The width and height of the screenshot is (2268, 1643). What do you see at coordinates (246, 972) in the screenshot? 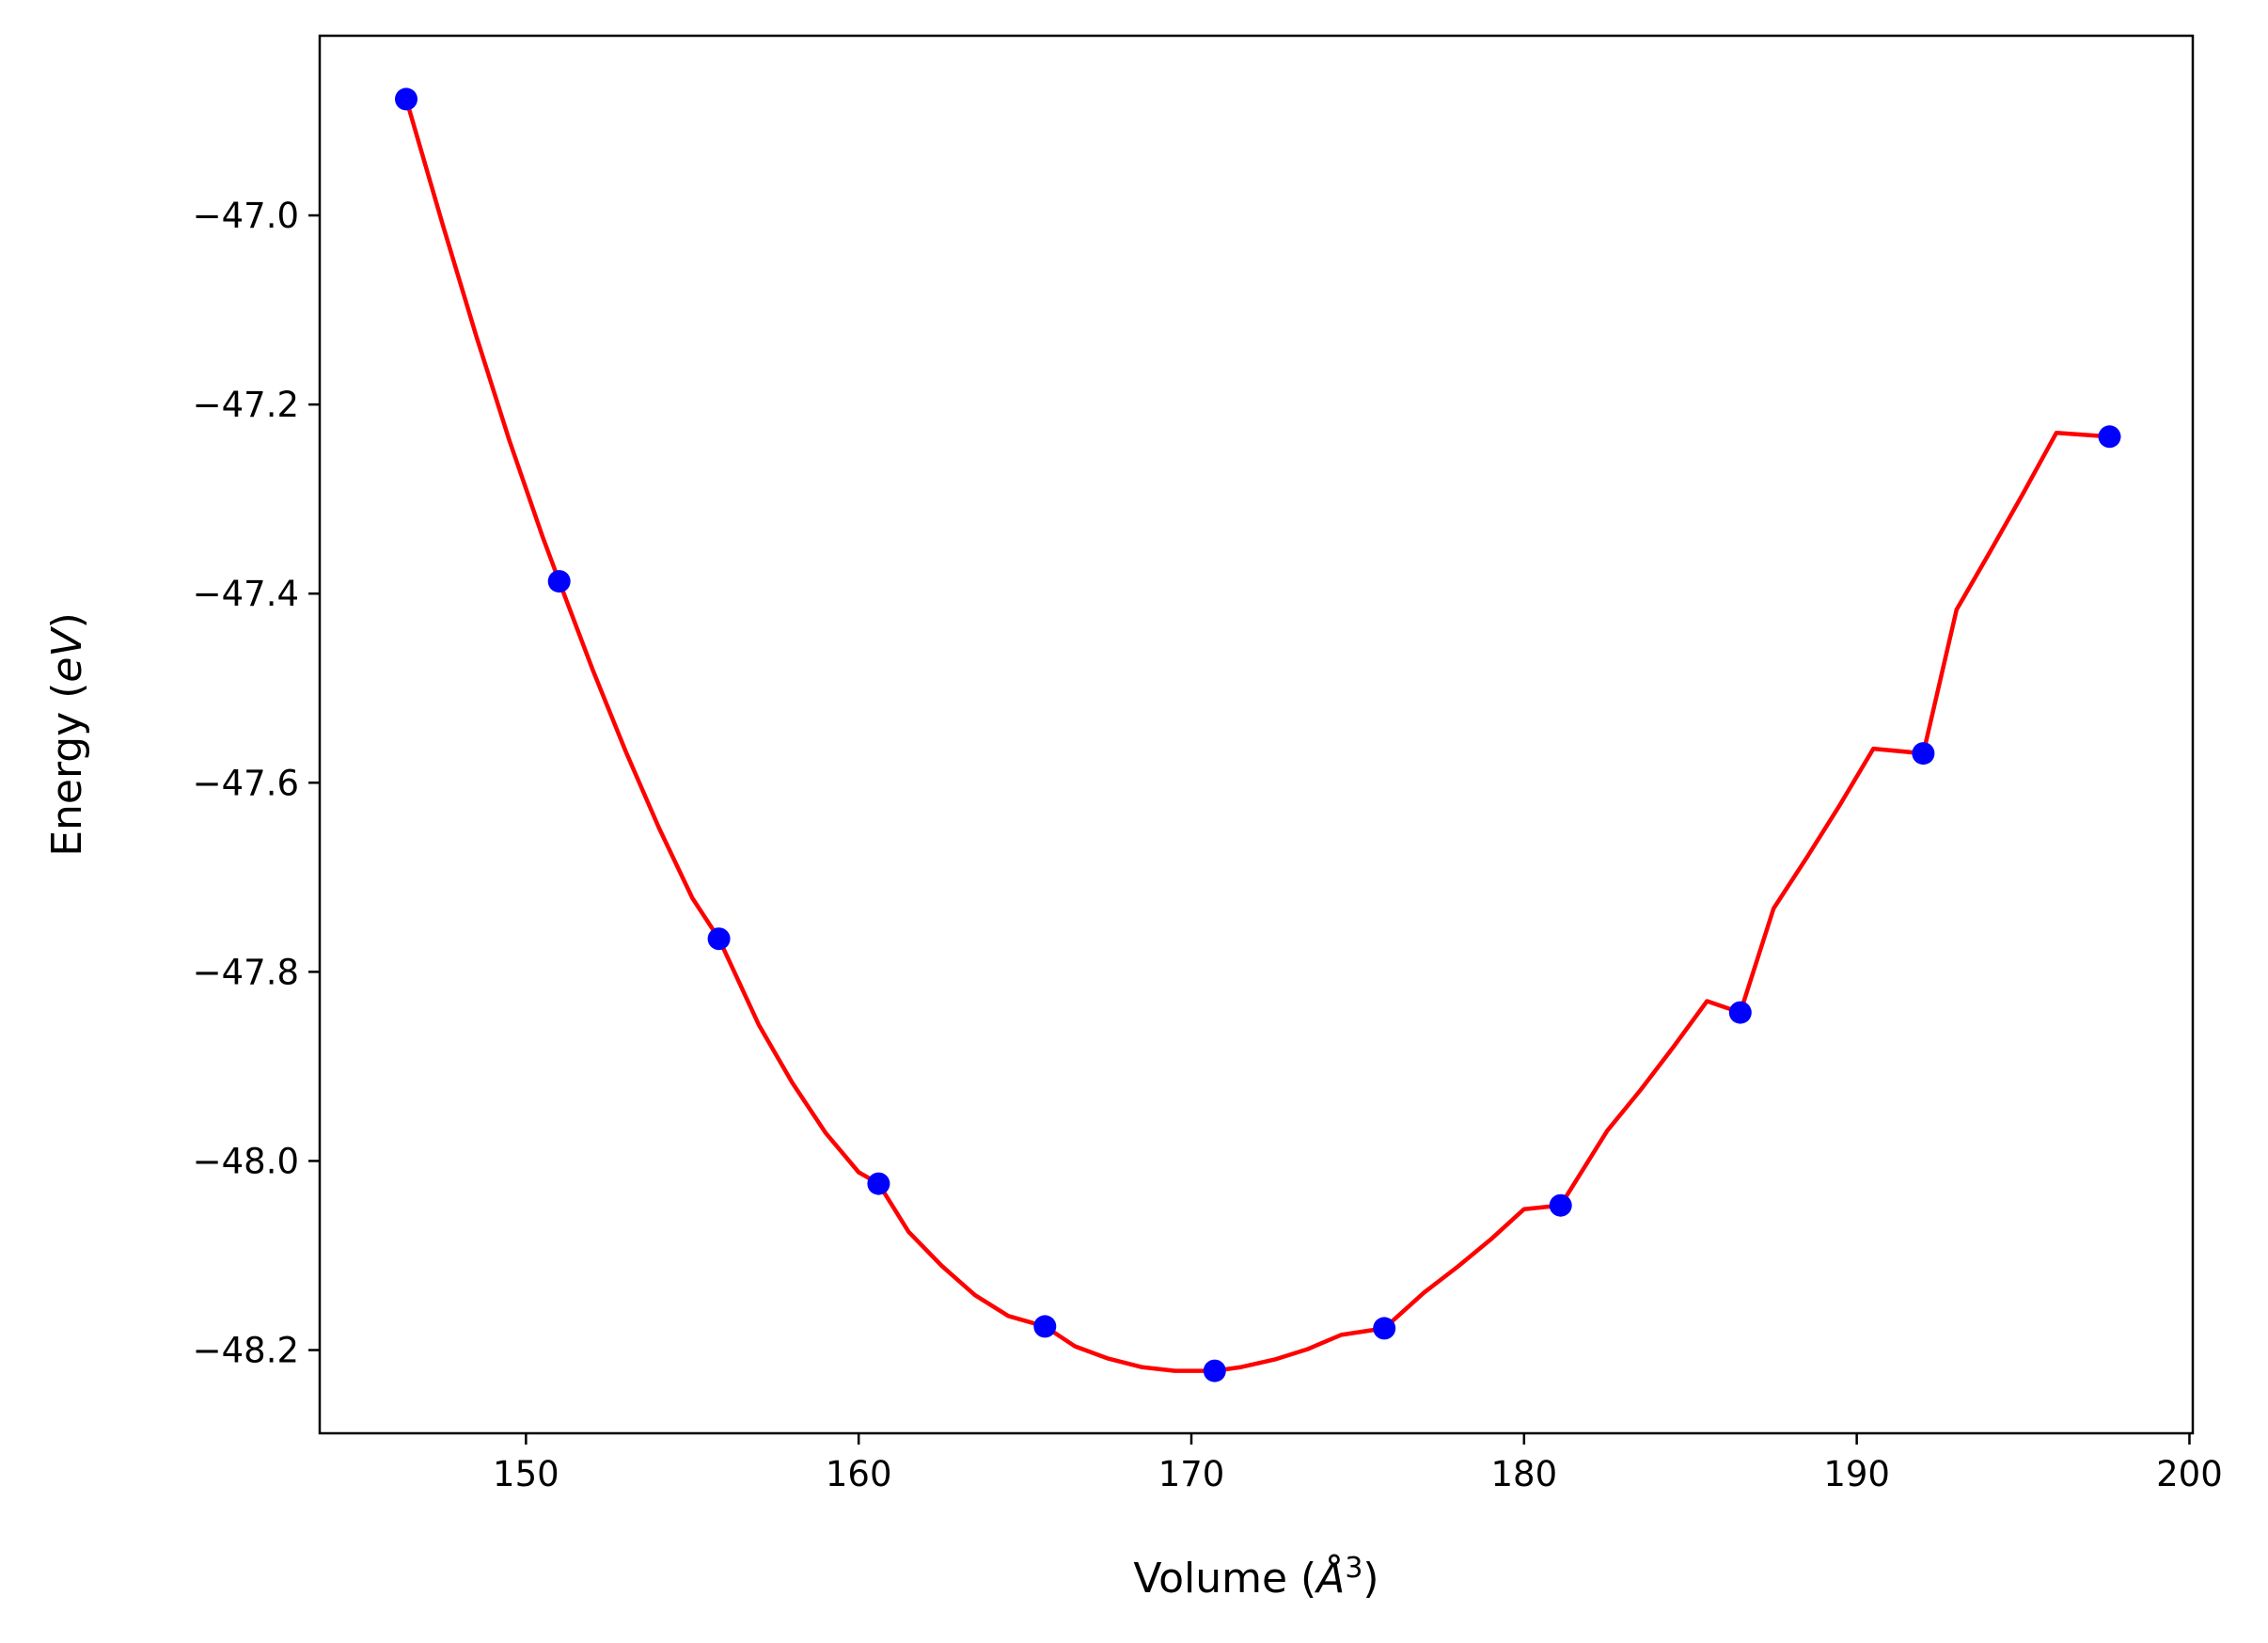
I see `y-tick-label: −47.8` at bounding box center [246, 972].